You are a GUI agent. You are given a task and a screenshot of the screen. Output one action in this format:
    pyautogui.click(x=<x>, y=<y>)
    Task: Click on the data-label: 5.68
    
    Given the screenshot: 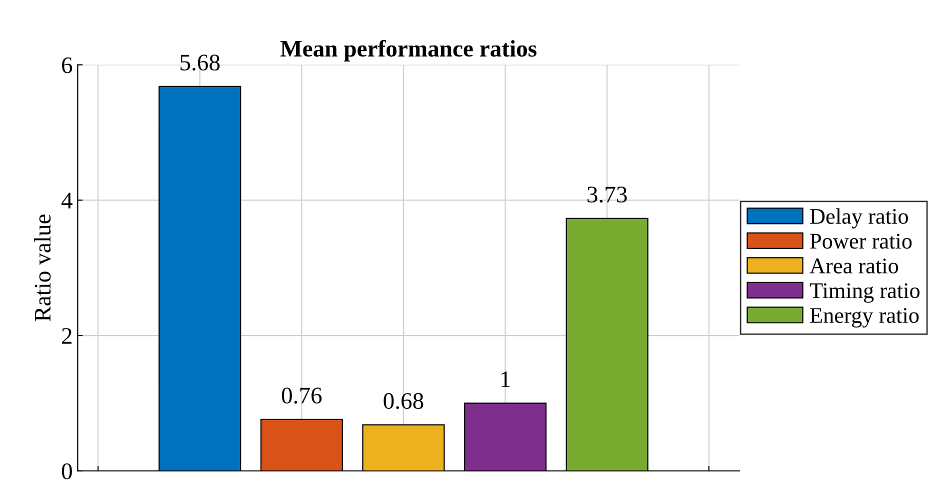 What is the action you would take?
    pyautogui.click(x=200, y=62)
    